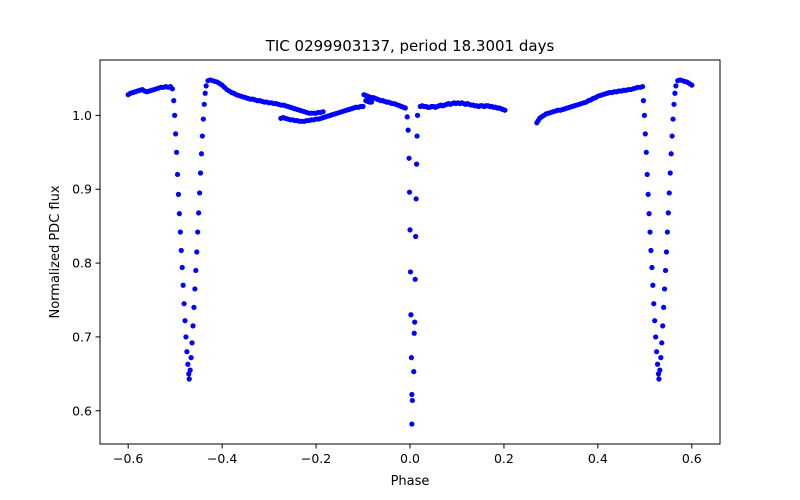 The height and width of the screenshot is (500, 800). What do you see at coordinates (407, 455) in the screenshot?
I see `x-axis-ticks: −0.6 −0.4 −0.2 0.0 0.2 0.4 0.6` at bounding box center [407, 455].